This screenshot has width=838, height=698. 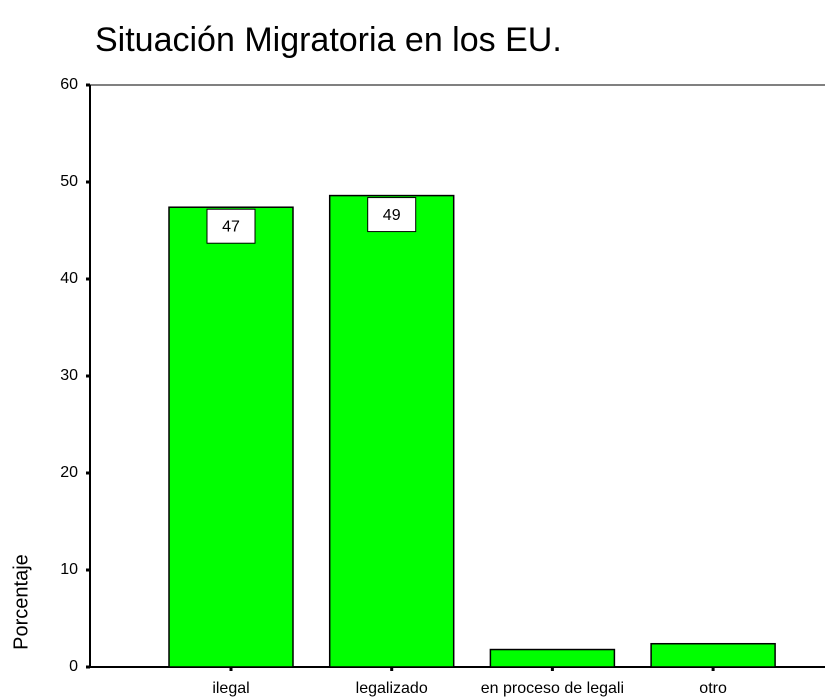 I want to click on y-axis-label: Porcentaje, so click(x=21, y=602).